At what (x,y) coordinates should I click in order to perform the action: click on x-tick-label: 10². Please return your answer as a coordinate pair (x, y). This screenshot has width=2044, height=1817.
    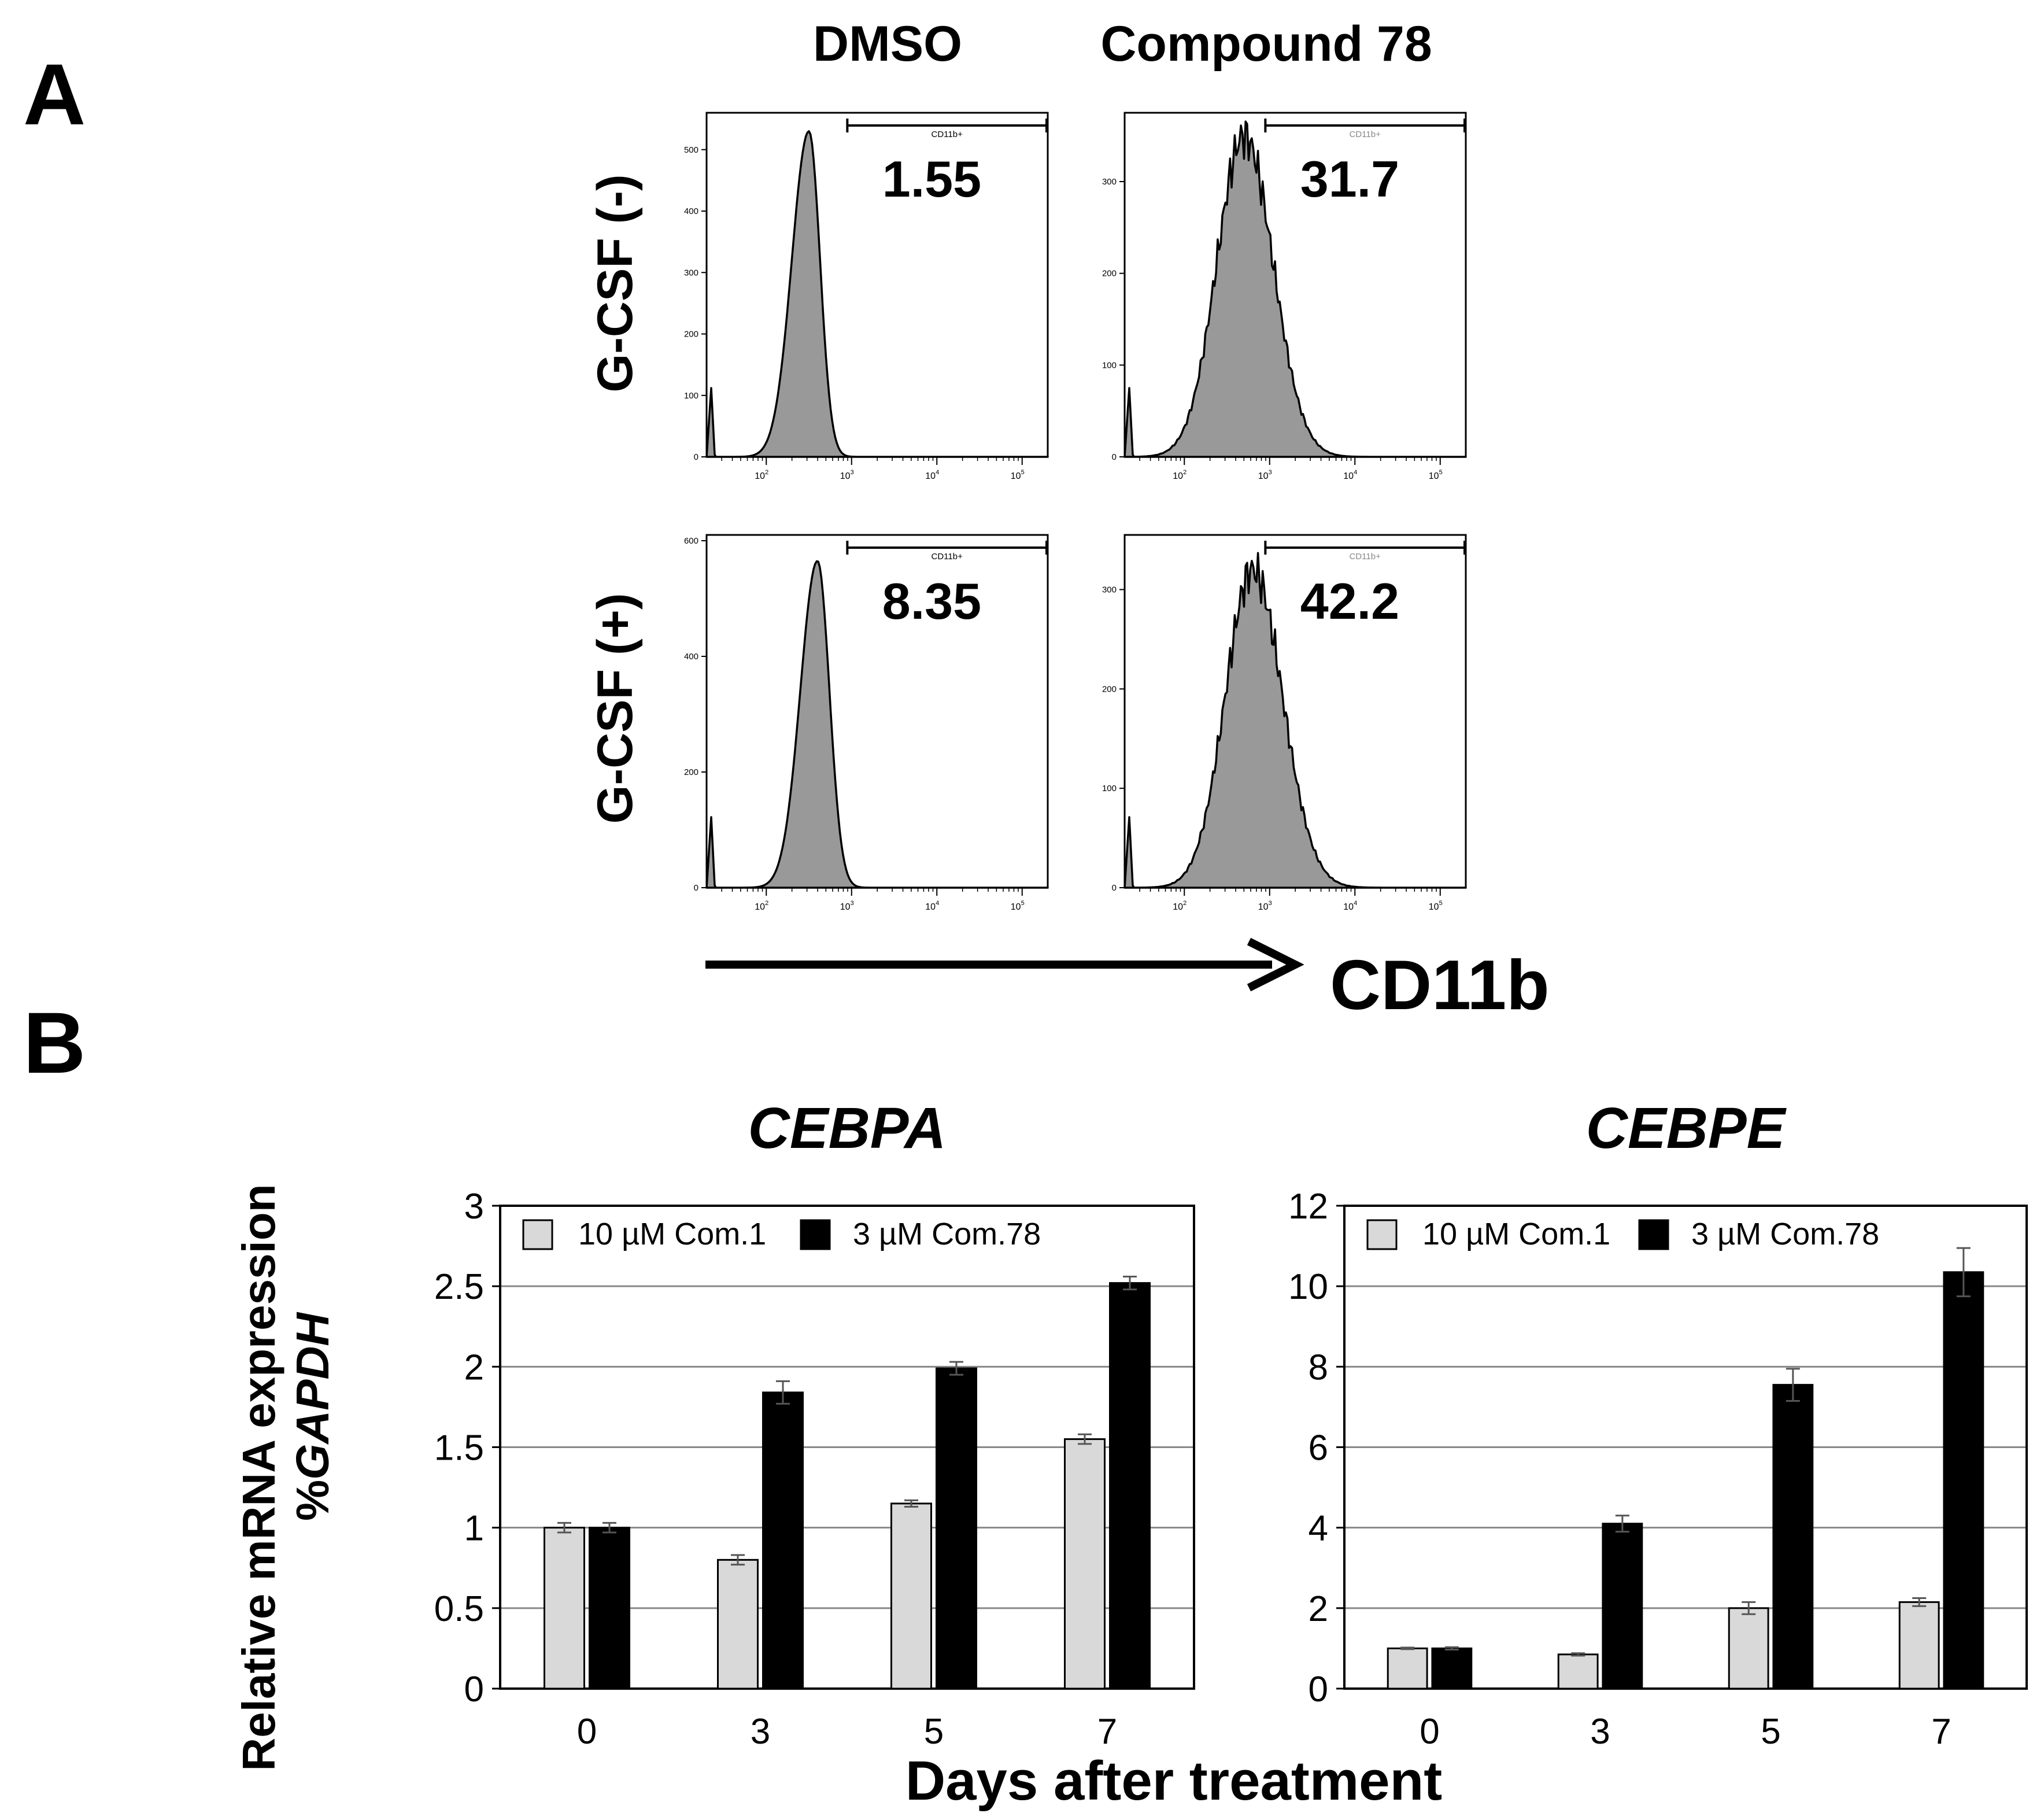
    Looking at the image, I should click on (761, 906).